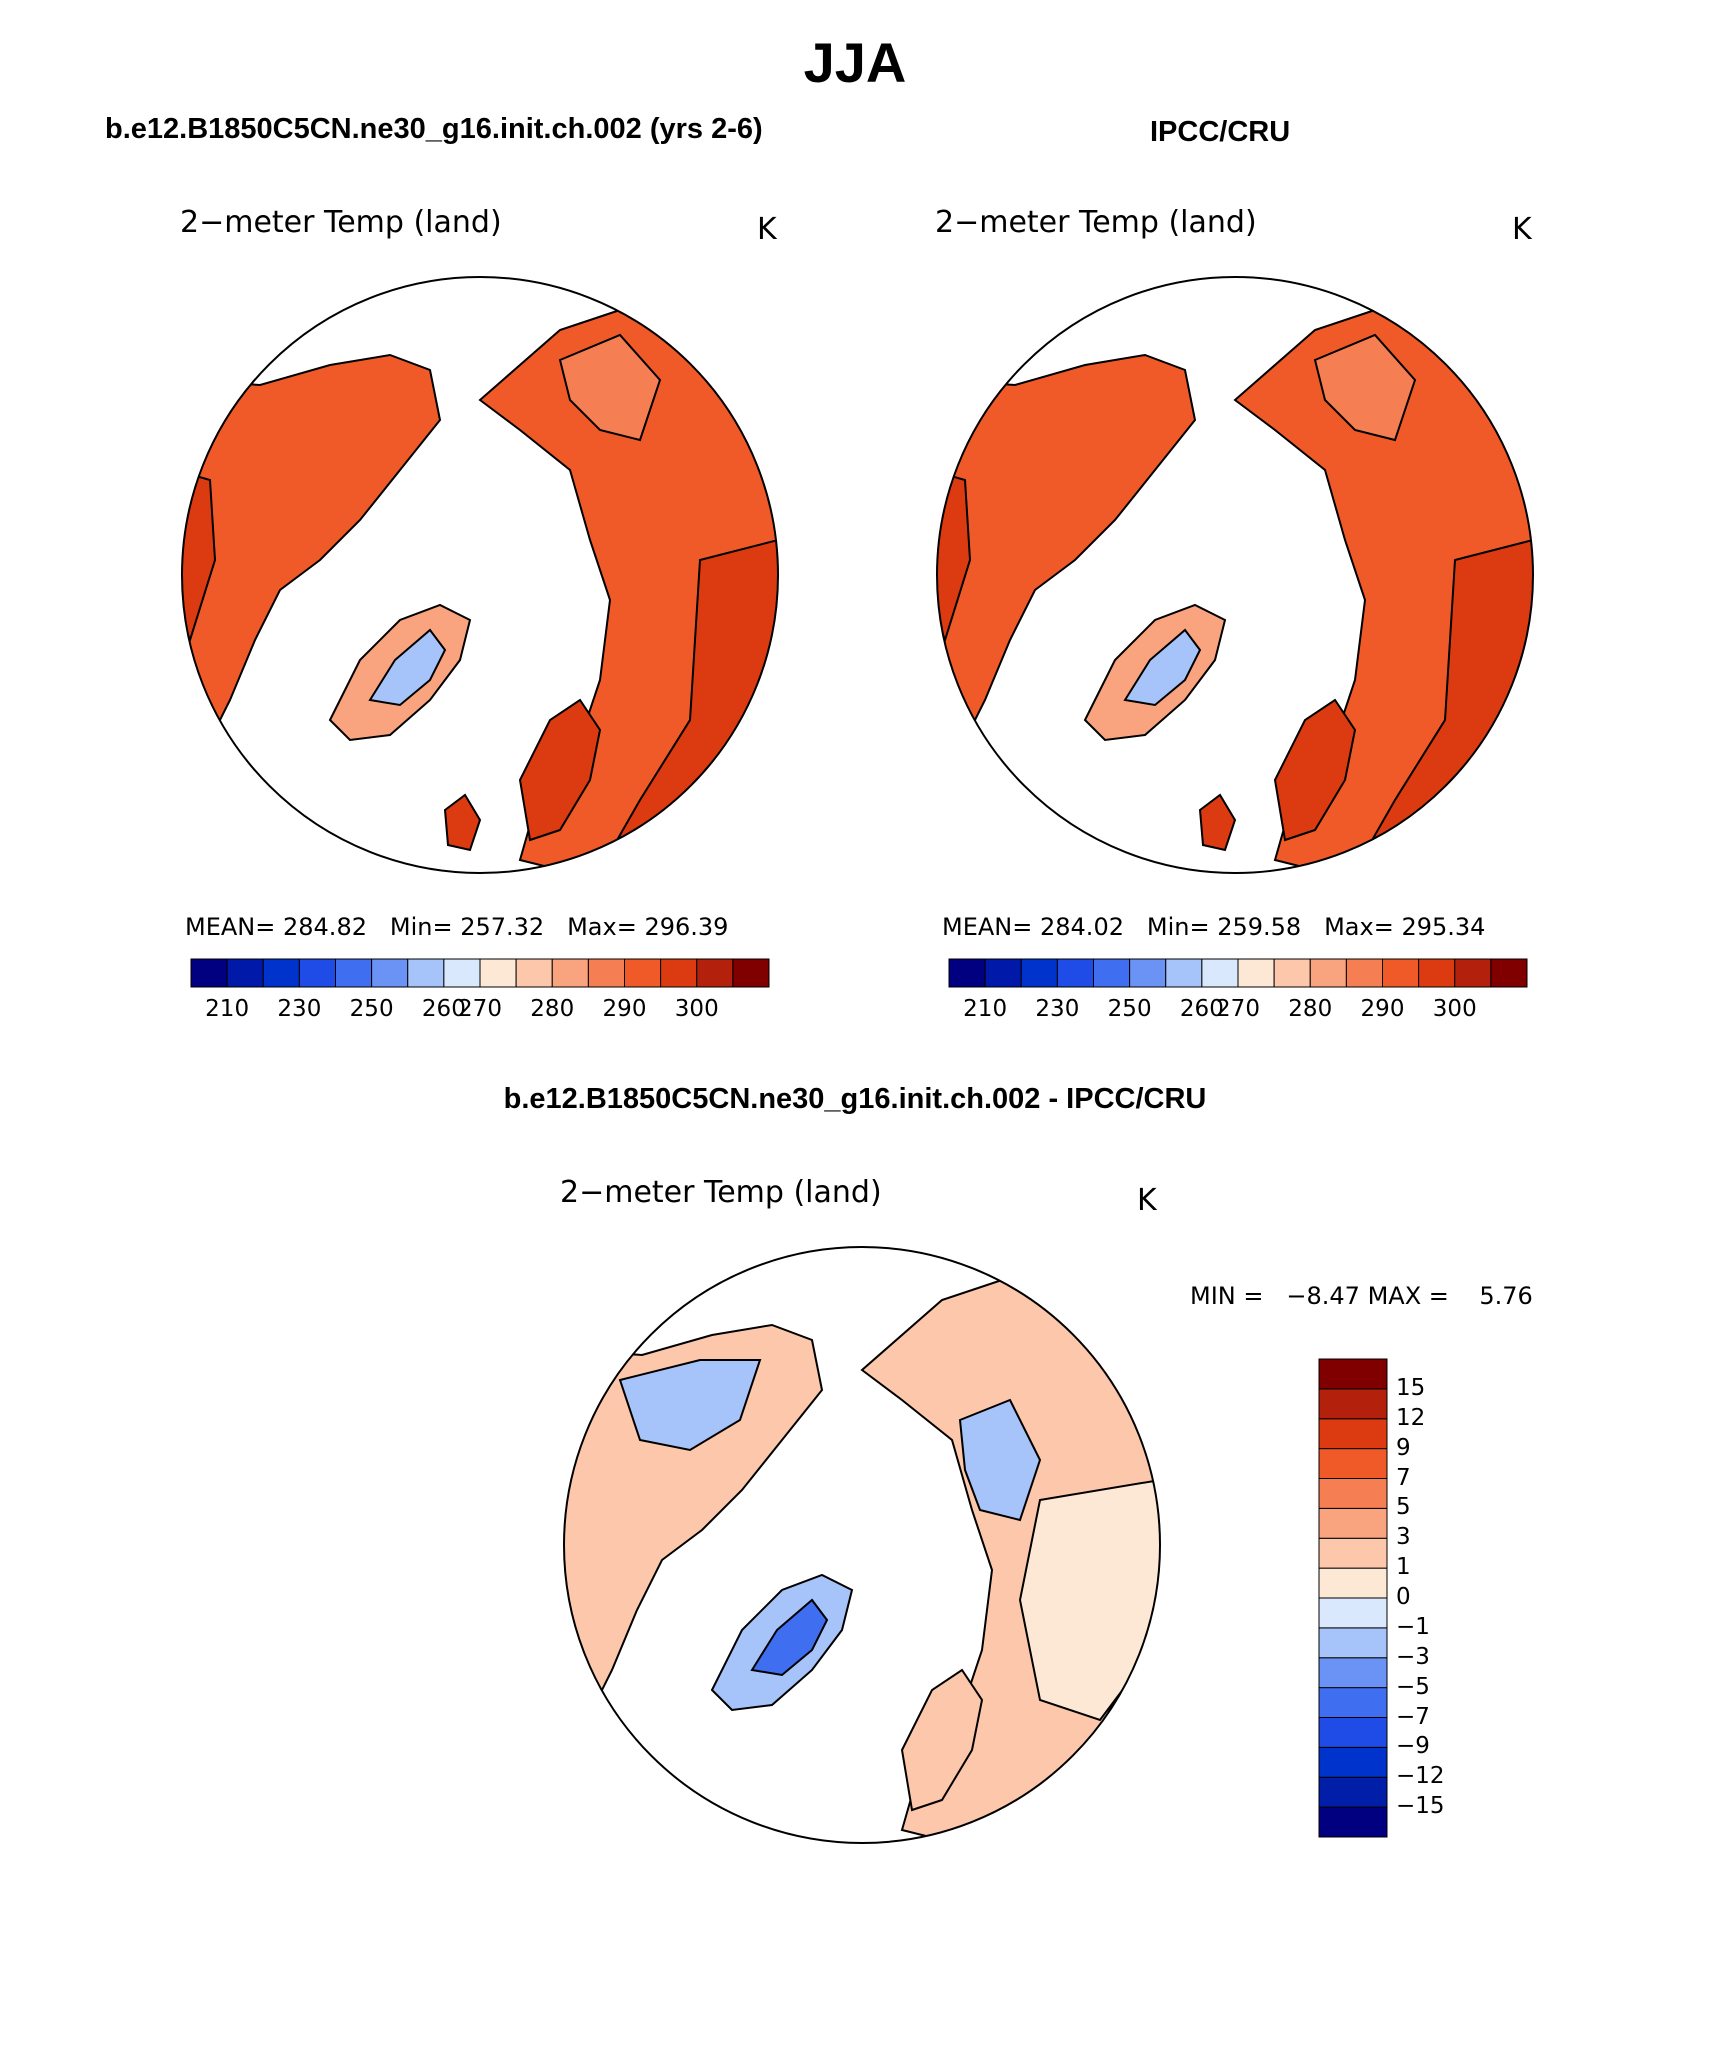 This screenshot has width=1710, height=2061. What do you see at coordinates (721, 1192) in the screenshot?
I see `diff-panel-variable-label: 2−meter Temp (land)` at bounding box center [721, 1192].